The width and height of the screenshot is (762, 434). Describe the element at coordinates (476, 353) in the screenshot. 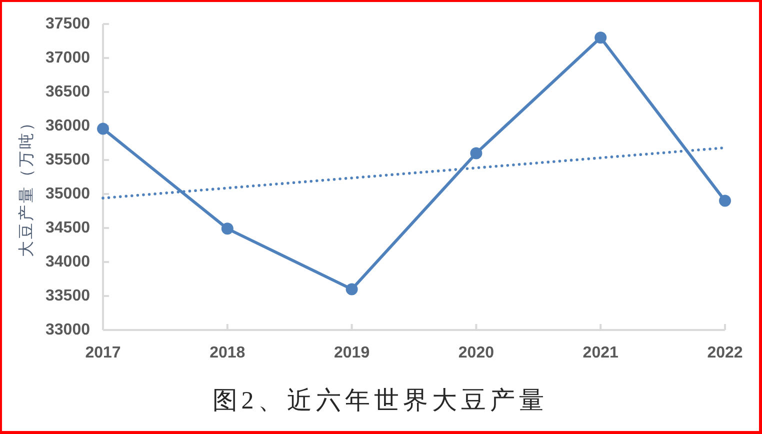

I see `x-tick-label: 2020` at that location.